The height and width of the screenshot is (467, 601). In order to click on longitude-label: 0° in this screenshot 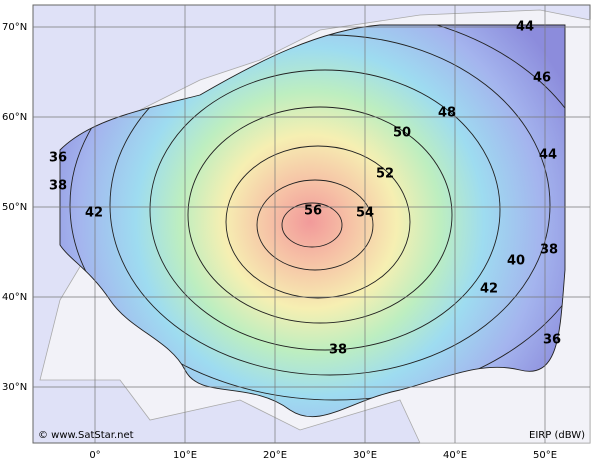, I will do `click(94, 455)`.